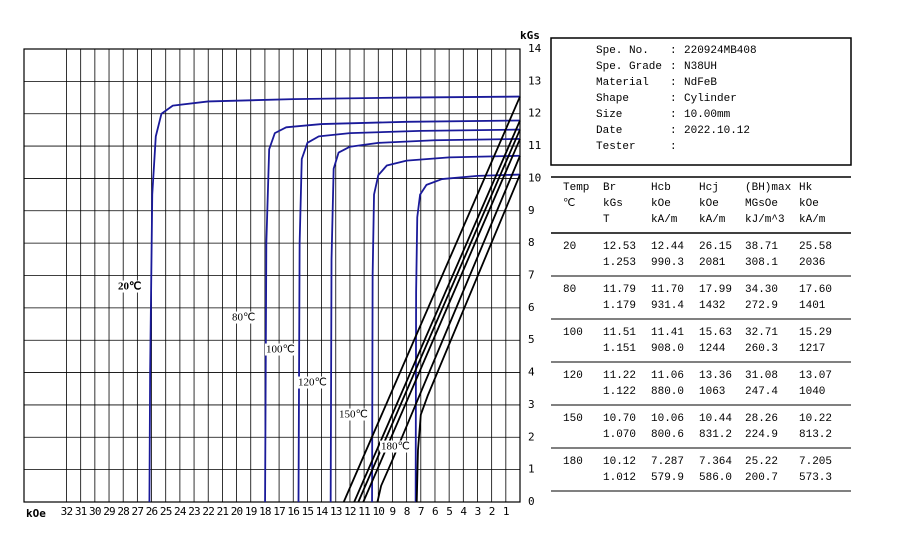  Describe the element at coordinates (619, 306) in the screenshot. I see `value-cell: 1.179` at that location.